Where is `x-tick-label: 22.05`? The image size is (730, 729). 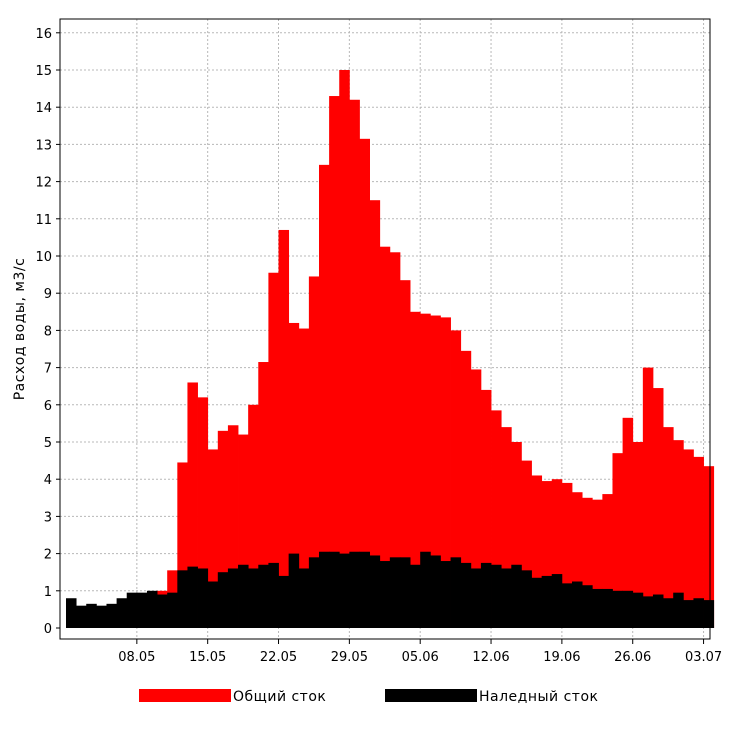 x-tick-label: 22.05 is located at coordinates (278, 657).